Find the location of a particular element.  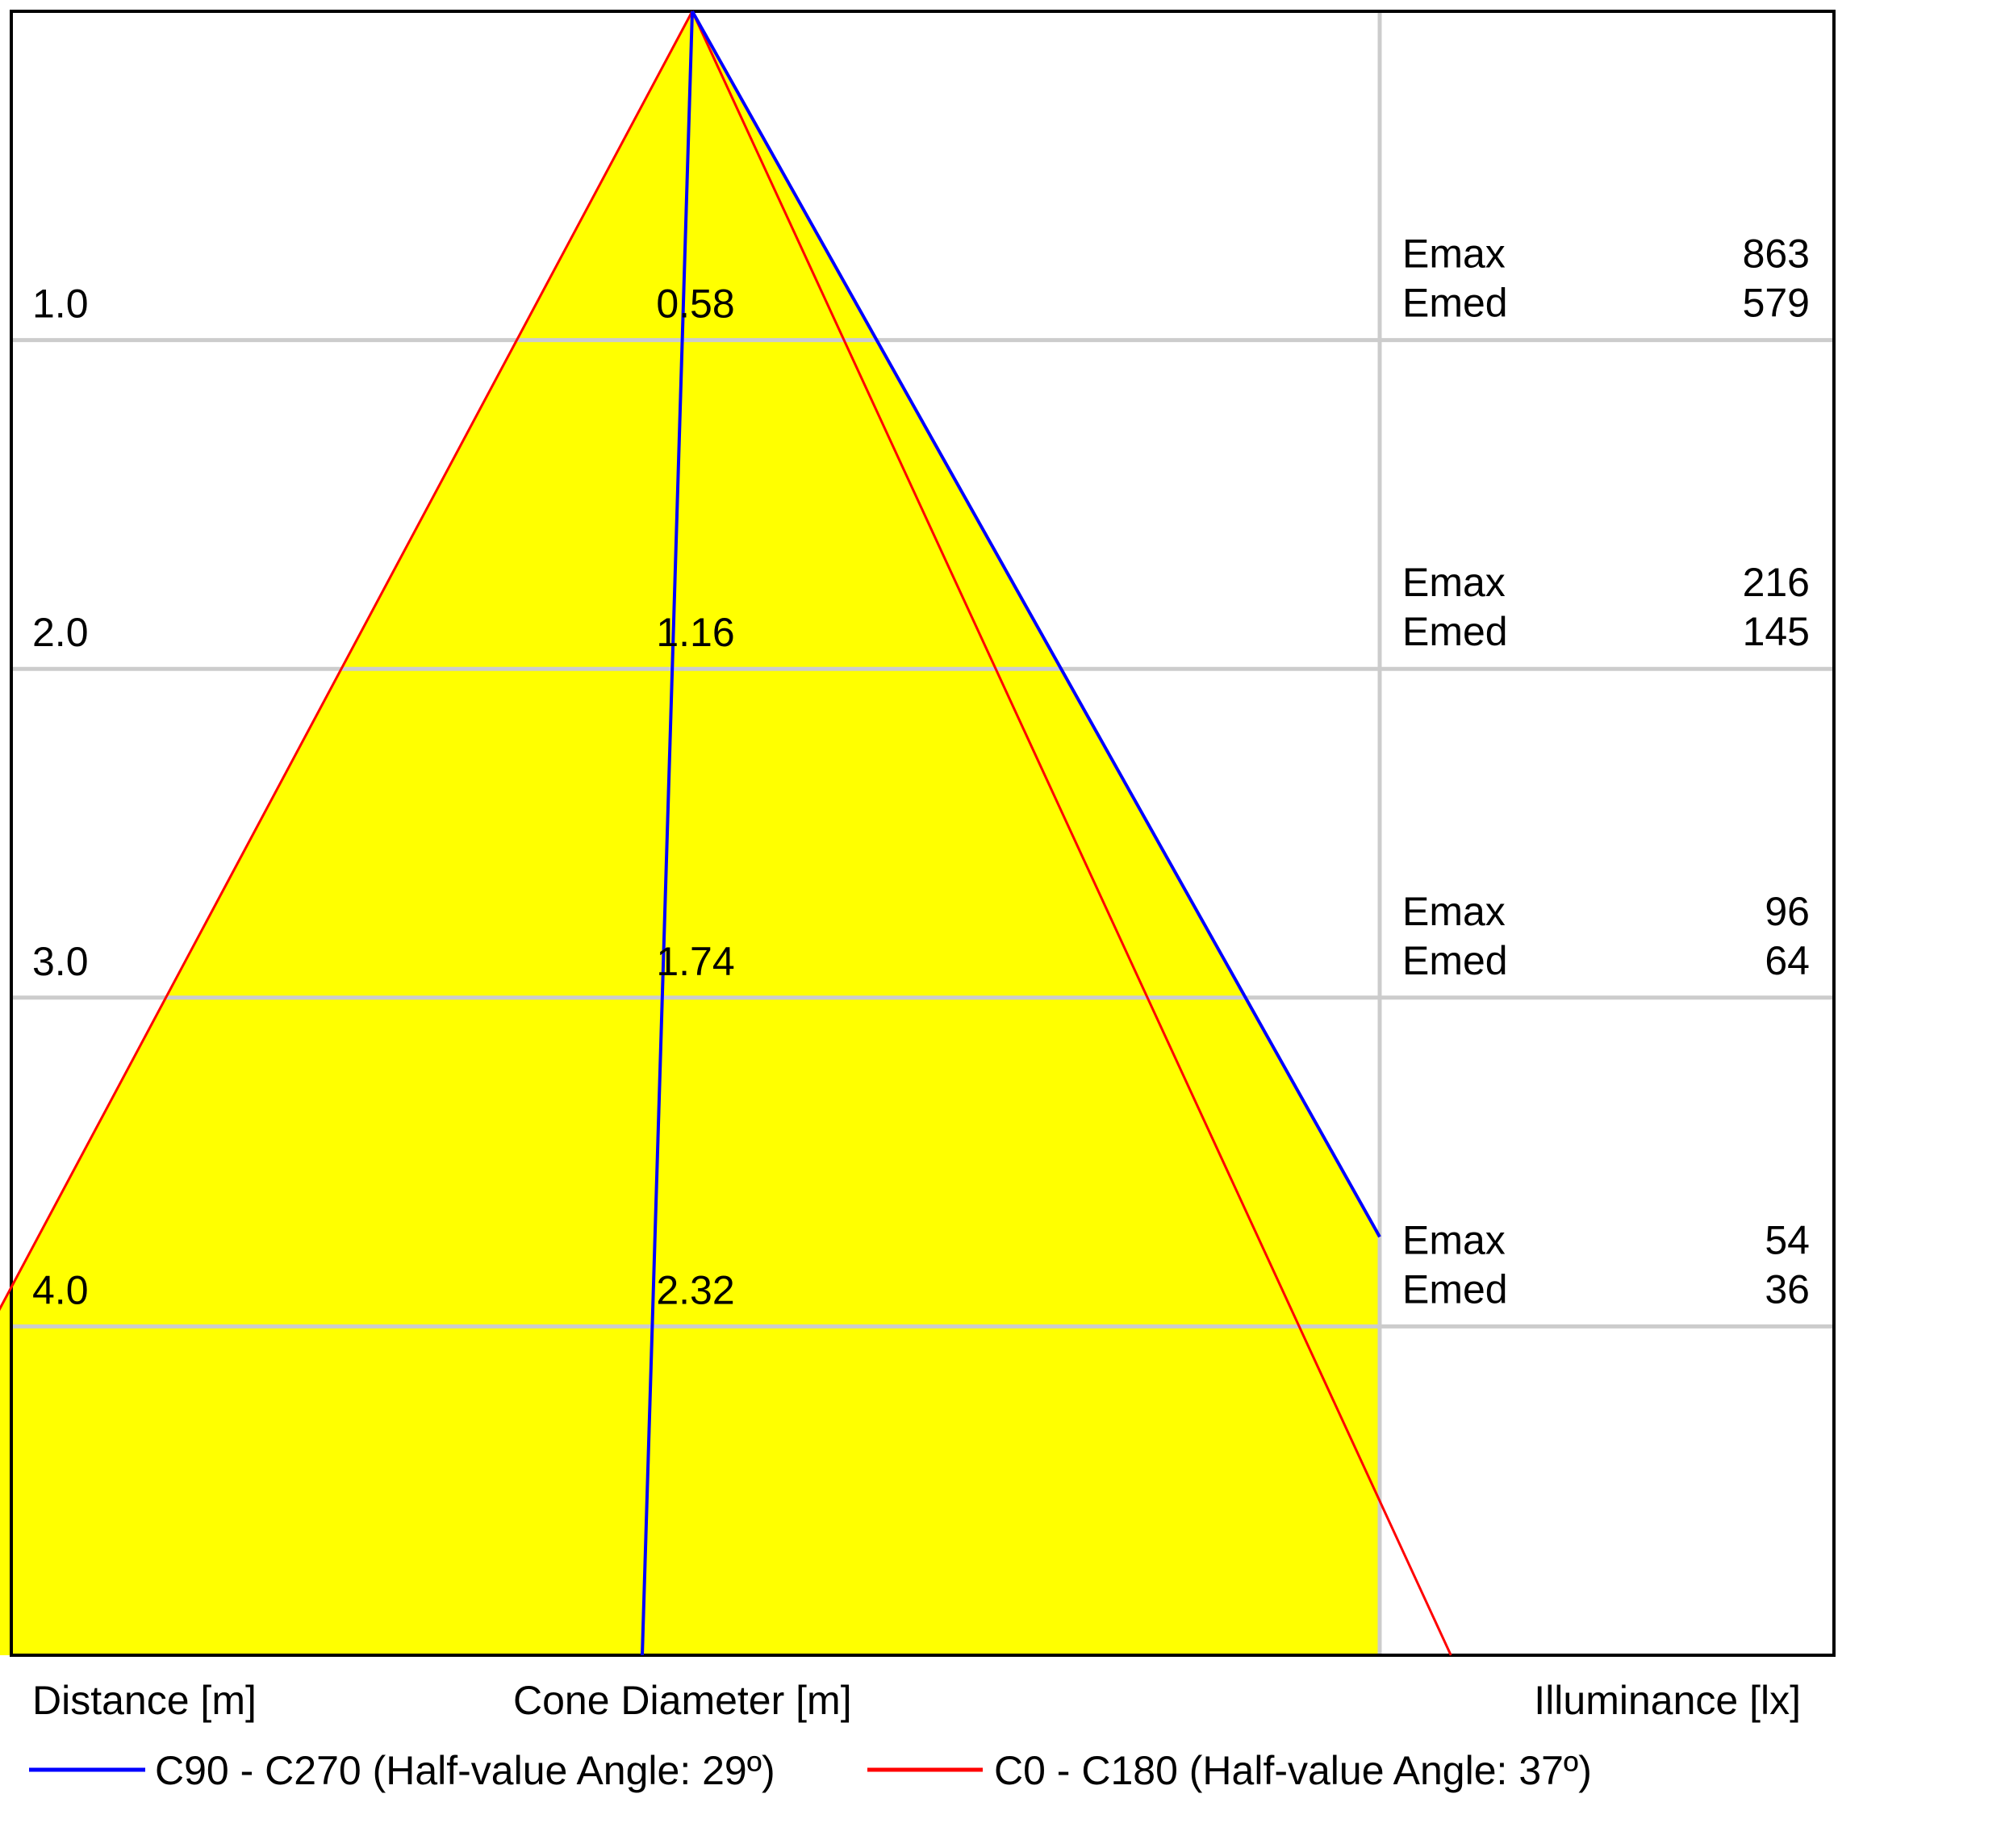

cone-diameter-label: 2.32 is located at coordinates (695, 1289).